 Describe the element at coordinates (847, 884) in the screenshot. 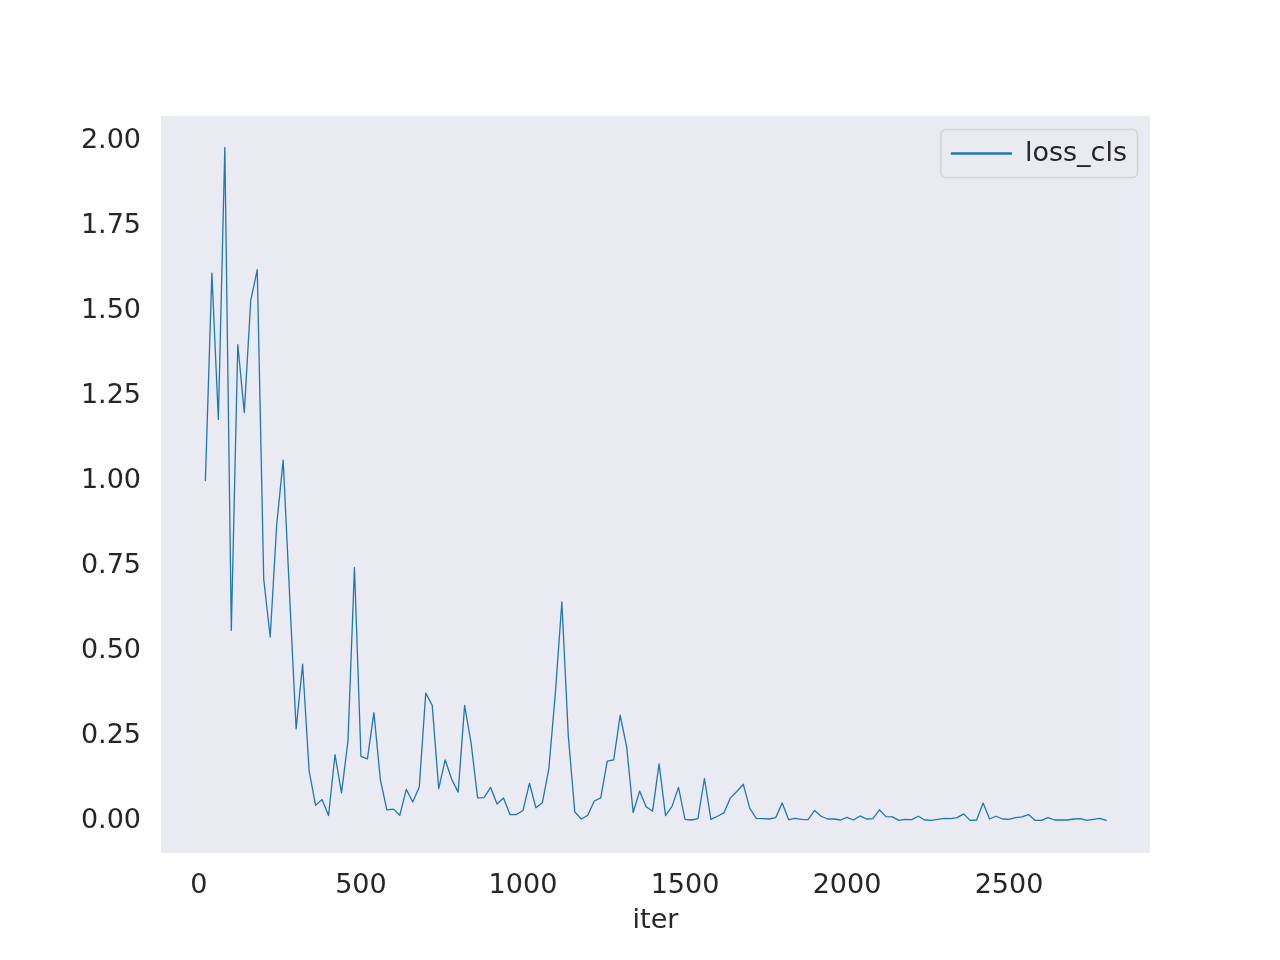

I see `x-tick-label: 2000` at that location.